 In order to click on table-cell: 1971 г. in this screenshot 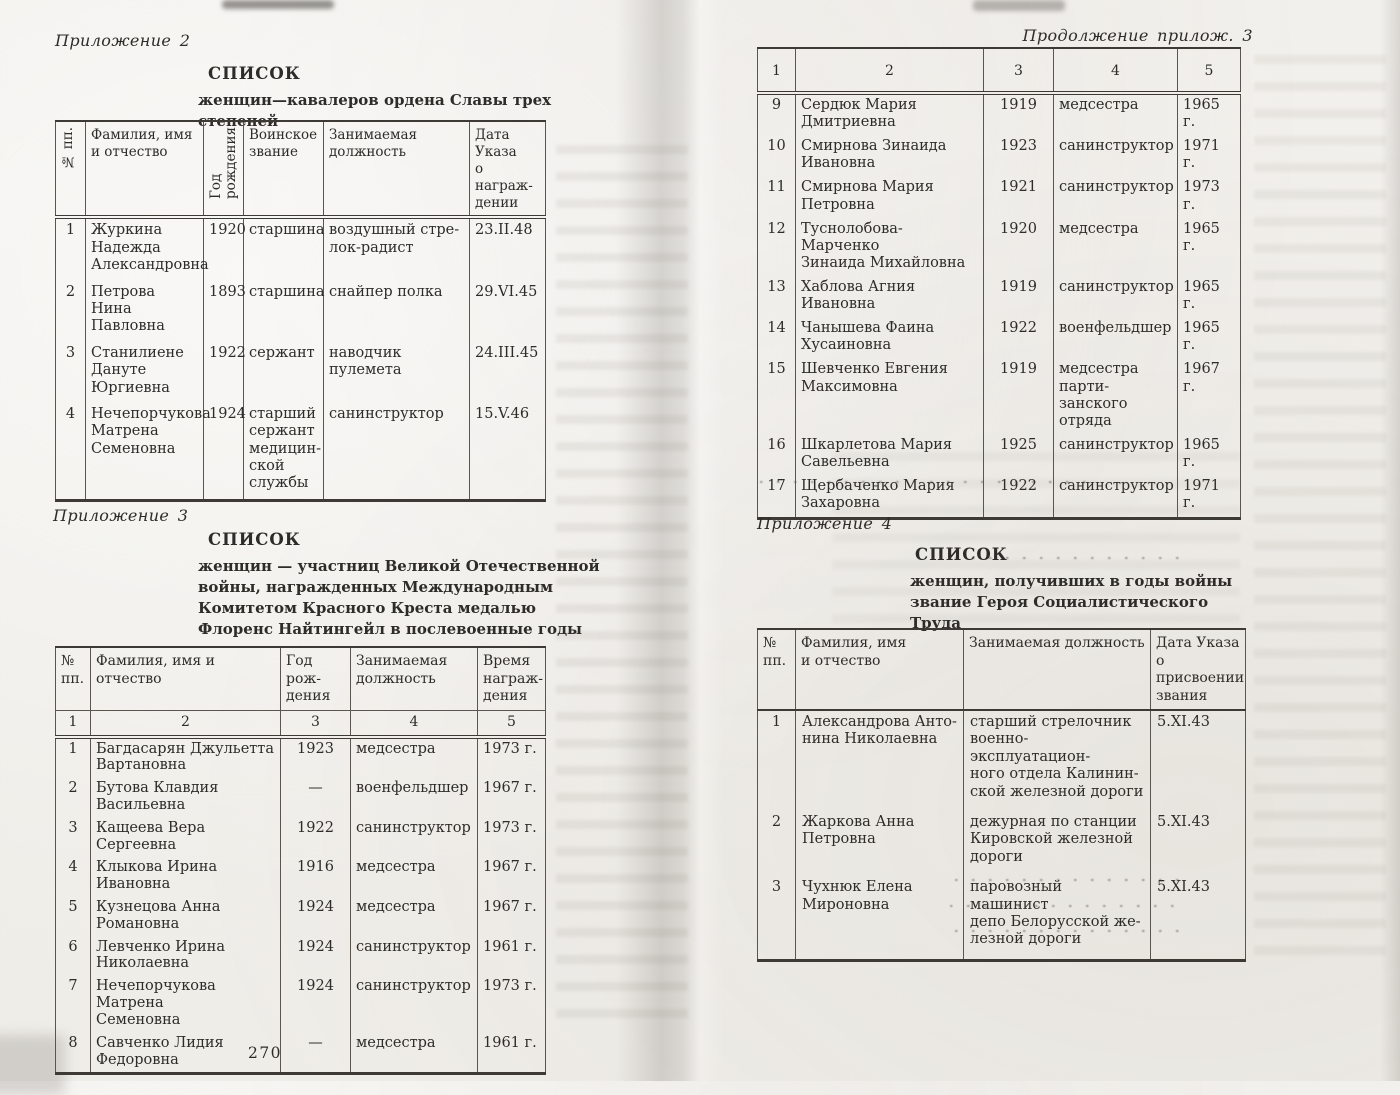, I will do `click(1209, 497)`.